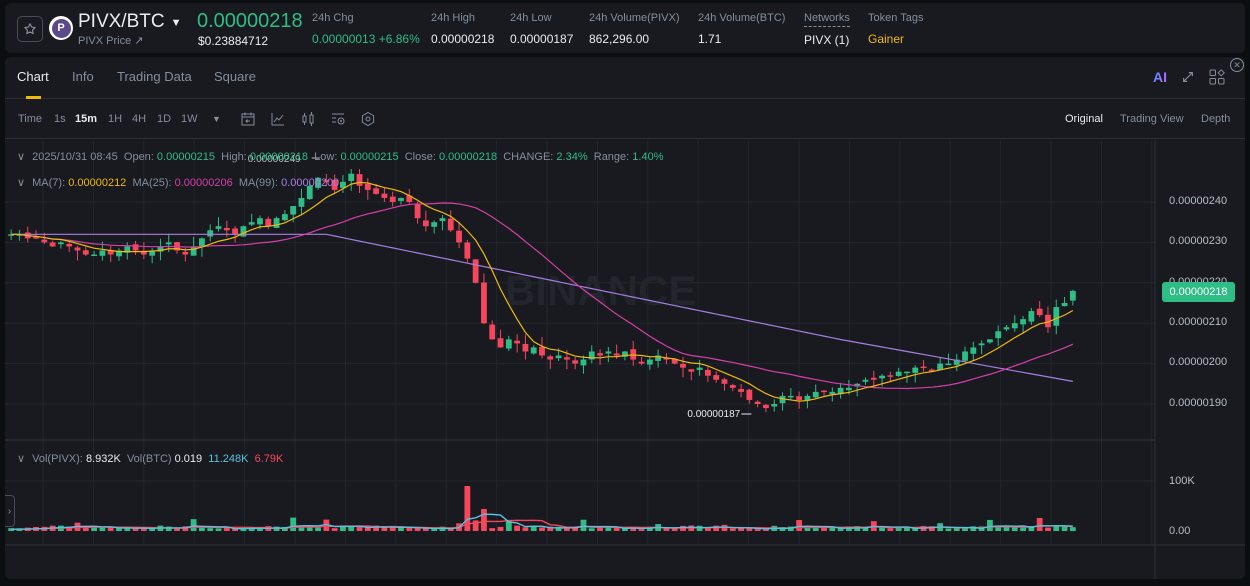 This screenshot has height=586, width=1250. I want to click on svg-text: 0.00000187, so click(713, 414).